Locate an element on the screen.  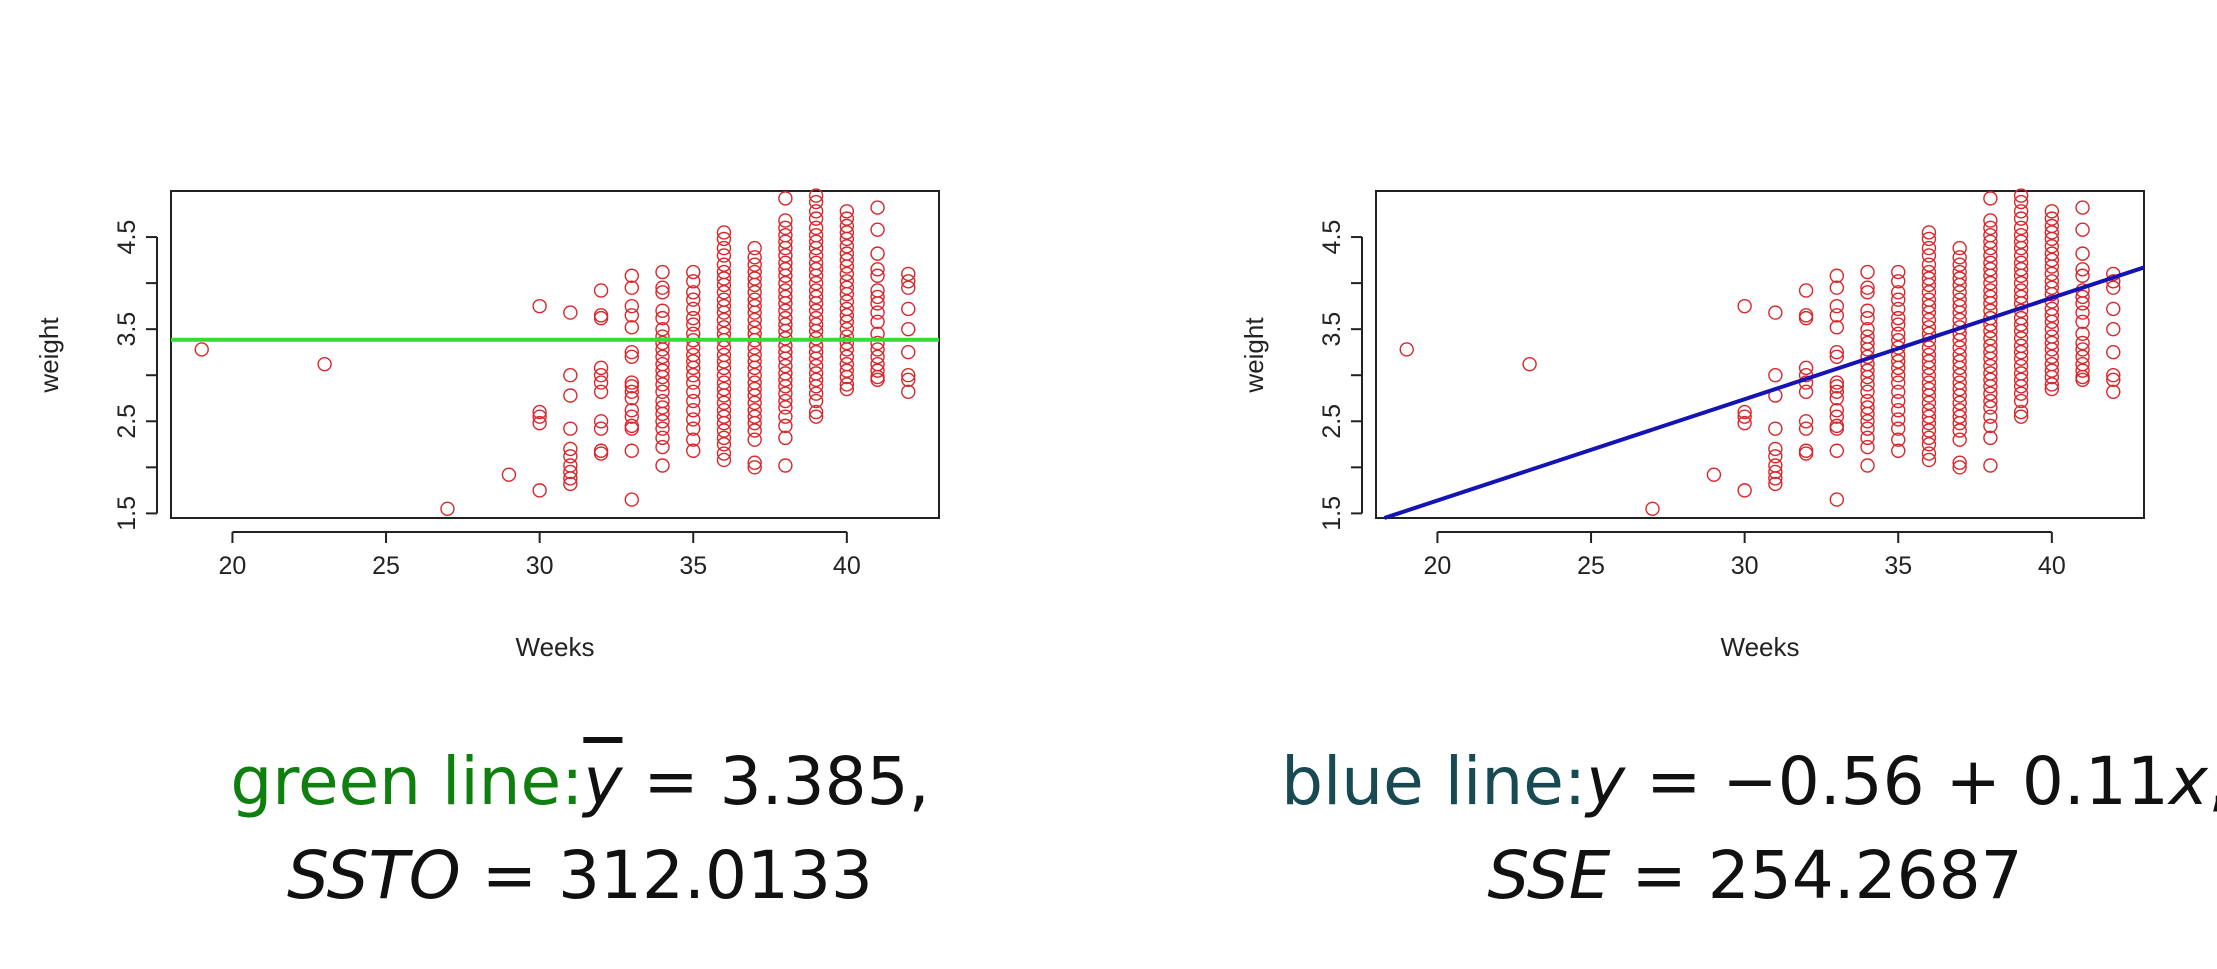
x-tick-label: 35 is located at coordinates (1898, 566).